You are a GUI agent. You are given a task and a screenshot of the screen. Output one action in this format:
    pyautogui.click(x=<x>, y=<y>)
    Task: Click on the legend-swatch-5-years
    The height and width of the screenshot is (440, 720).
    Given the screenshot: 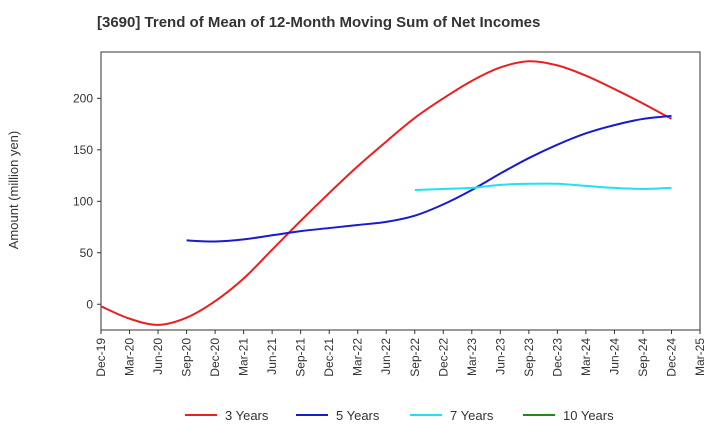 What is the action you would take?
    pyautogui.click(x=312, y=415)
    